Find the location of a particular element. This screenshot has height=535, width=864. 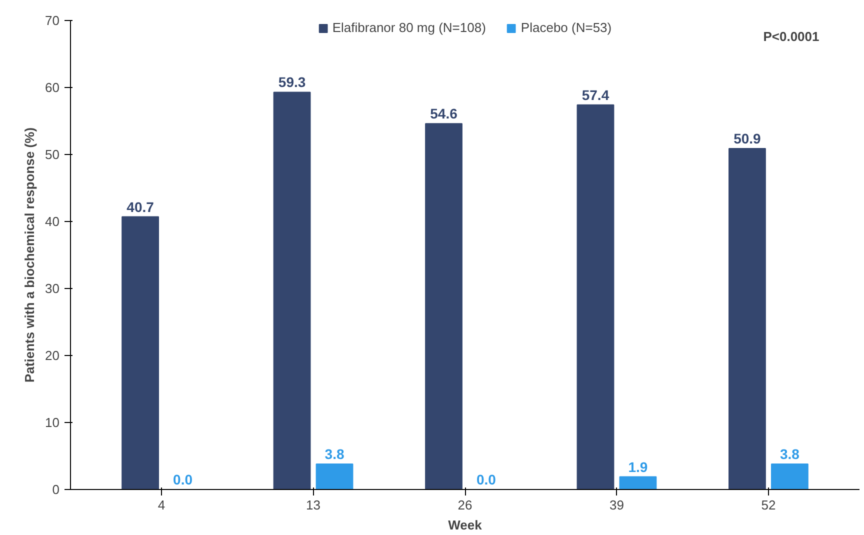

y-tick-label: 30 is located at coordinates (52, 288).